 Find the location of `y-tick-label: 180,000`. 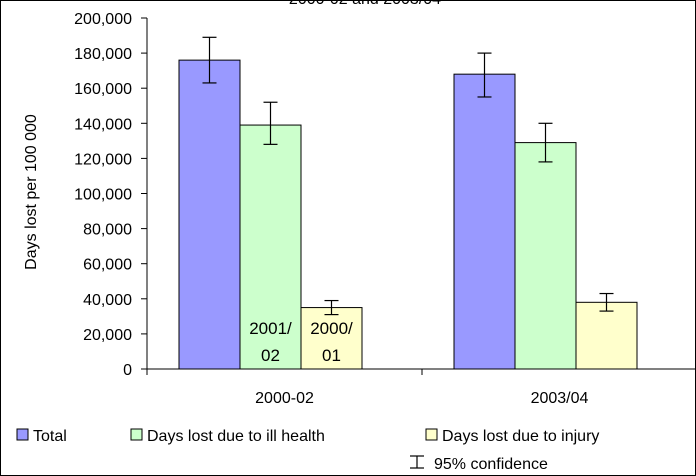

y-tick-label: 180,000 is located at coordinates (103, 54).